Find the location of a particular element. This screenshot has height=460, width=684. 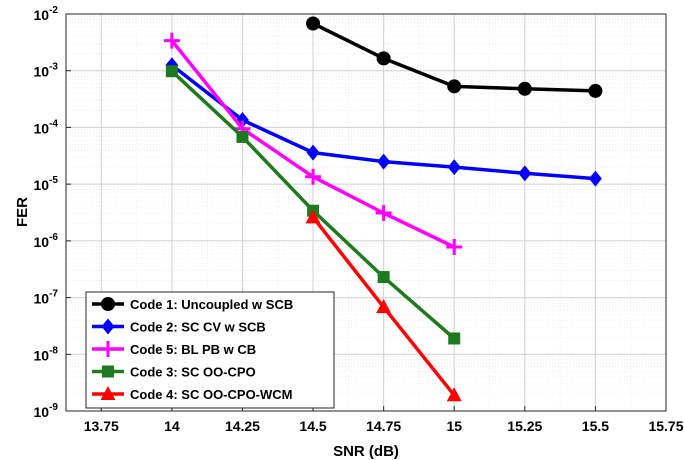

legend-label: Code 1: Uncoupled w SCB is located at coordinates (211, 304).